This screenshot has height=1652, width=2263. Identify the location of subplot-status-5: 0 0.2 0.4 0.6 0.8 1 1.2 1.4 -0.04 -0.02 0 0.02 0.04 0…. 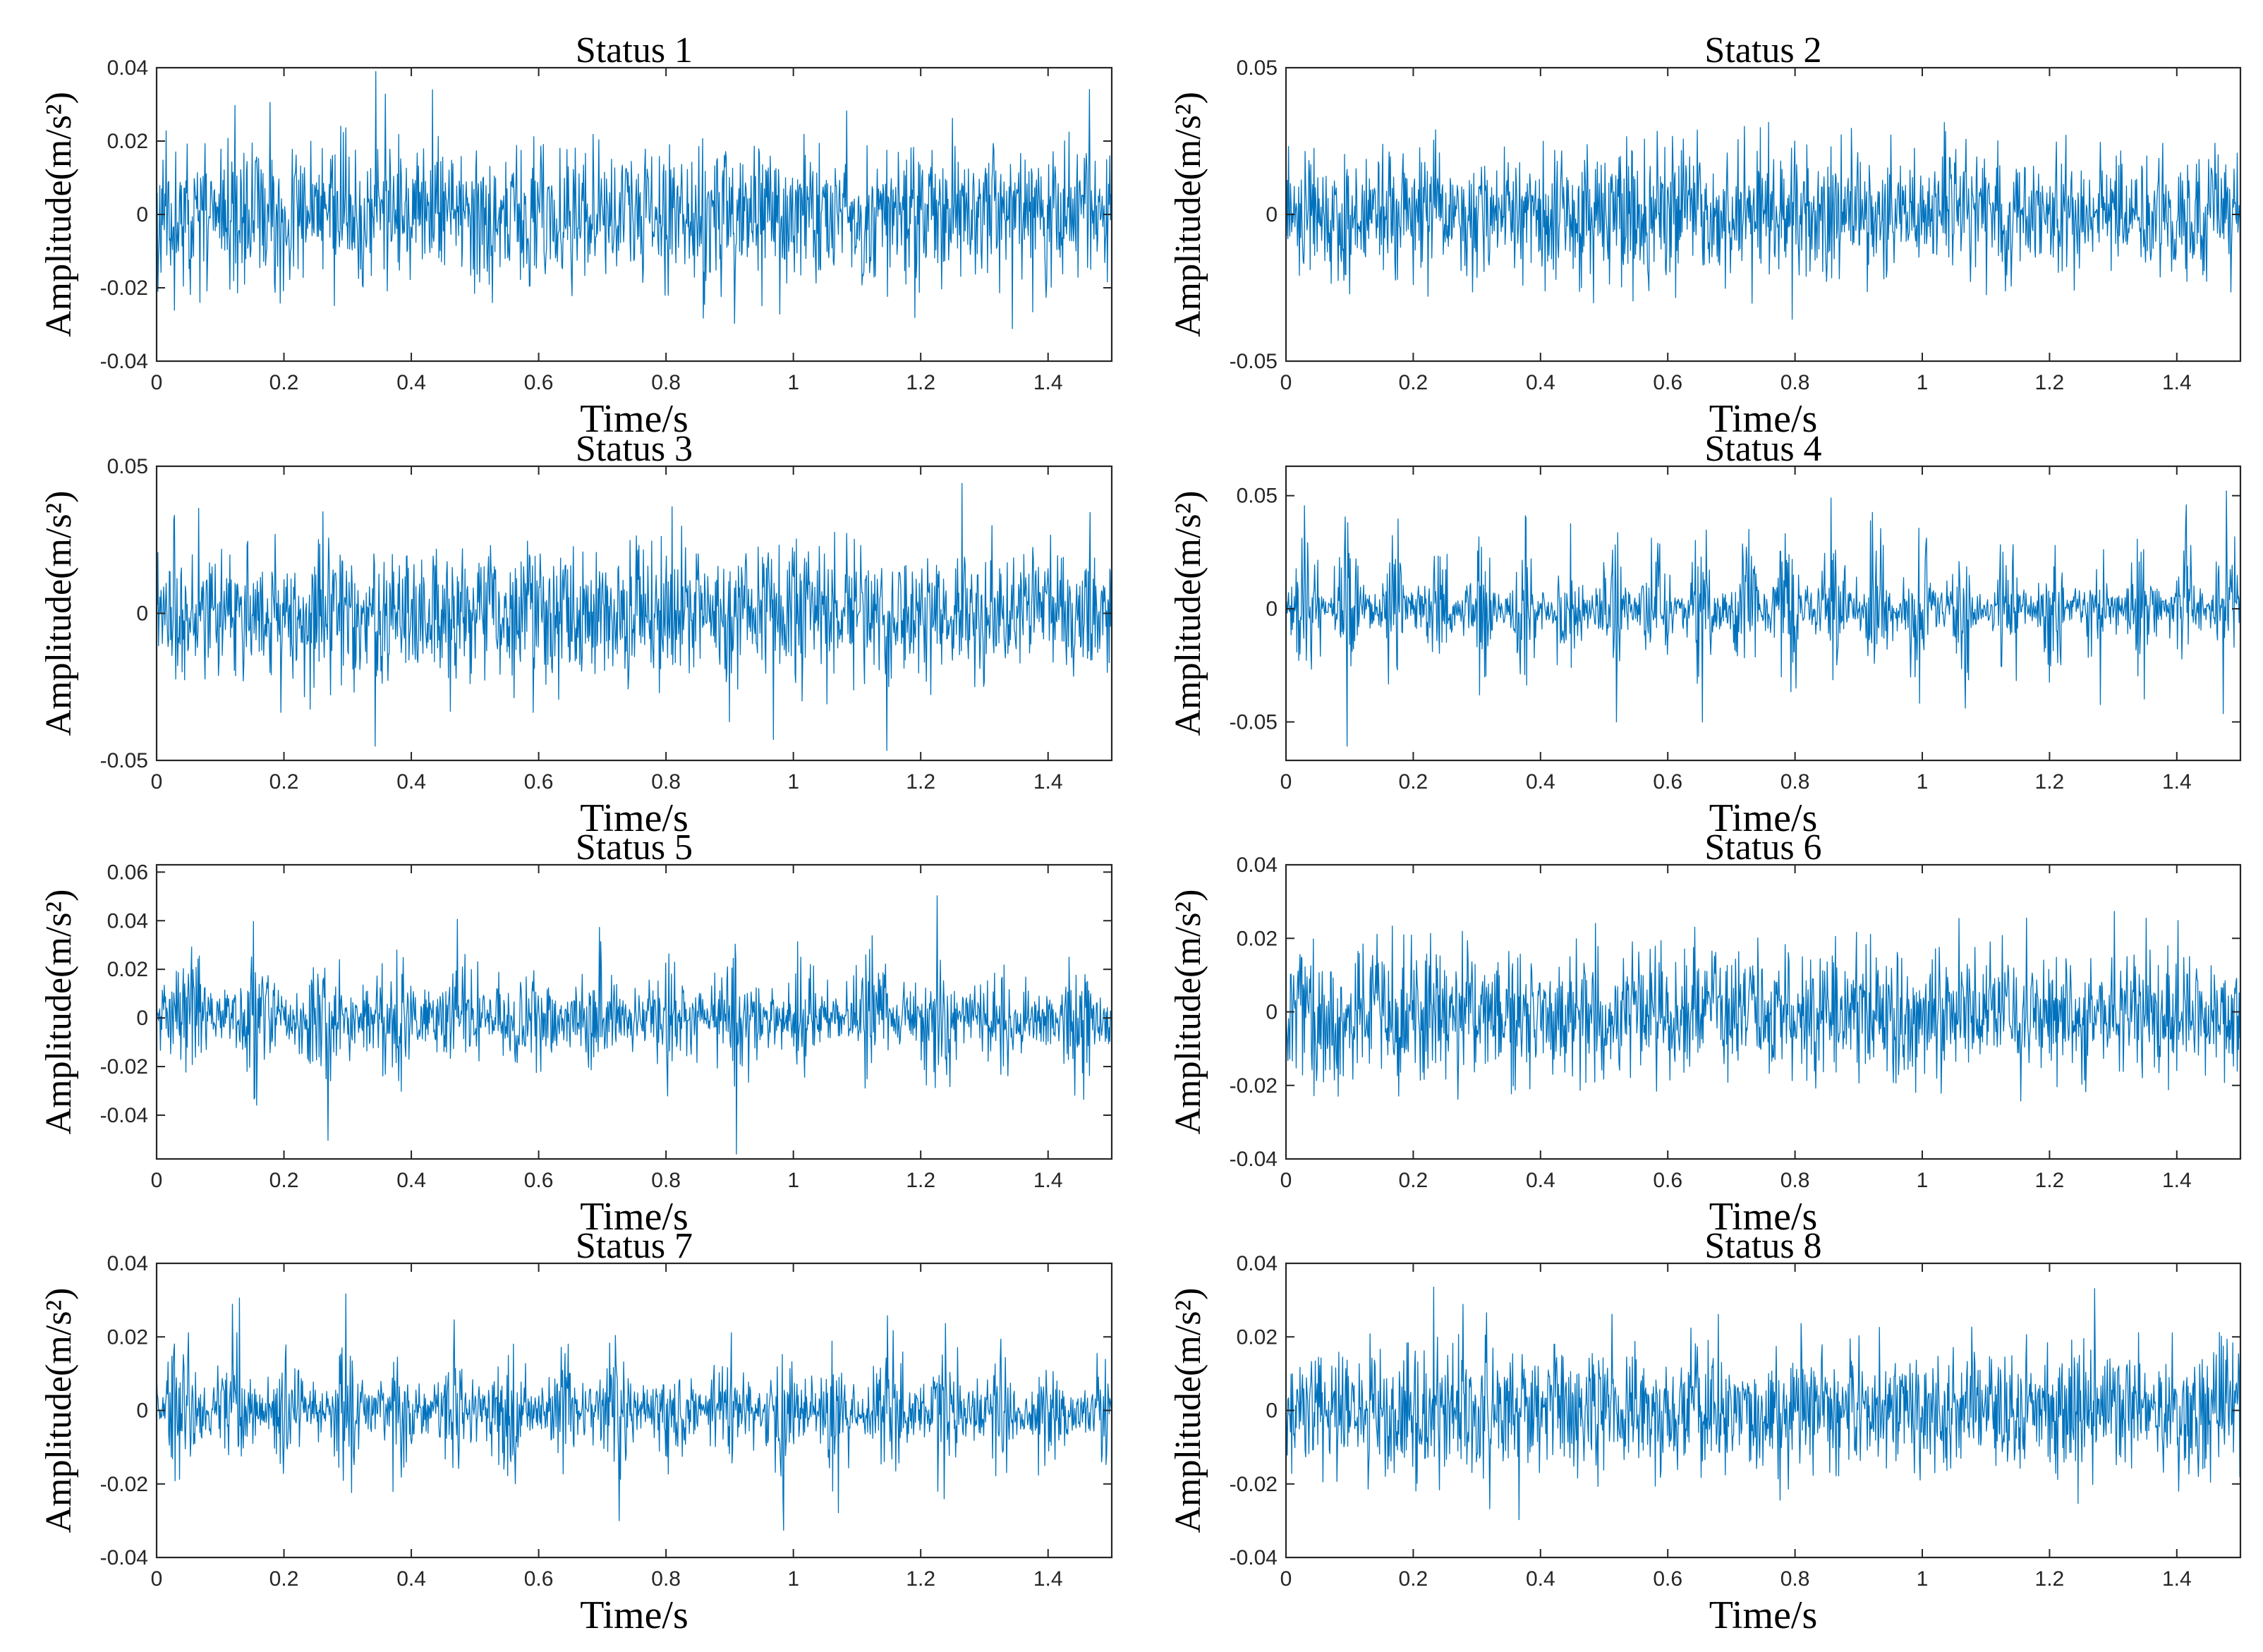
(576, 1033).